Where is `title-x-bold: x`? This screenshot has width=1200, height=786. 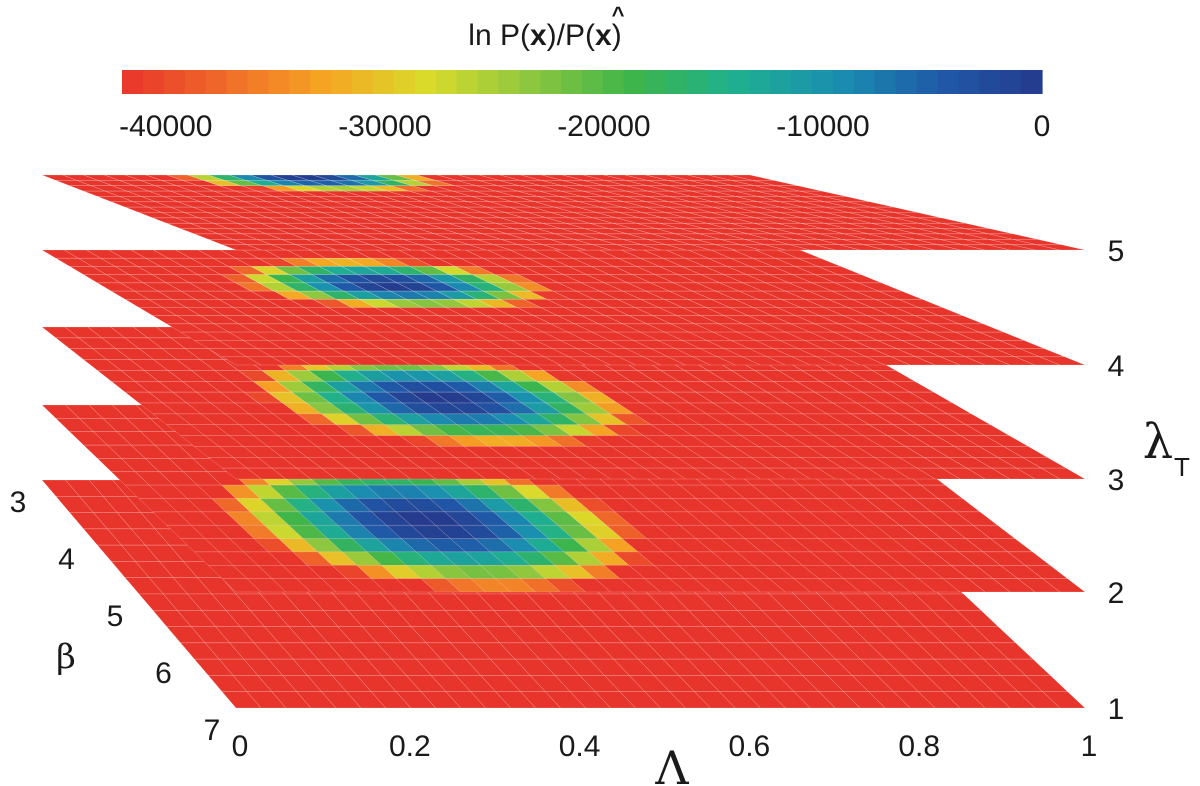 title-x-bold: x is located at coordinates (538, 35).